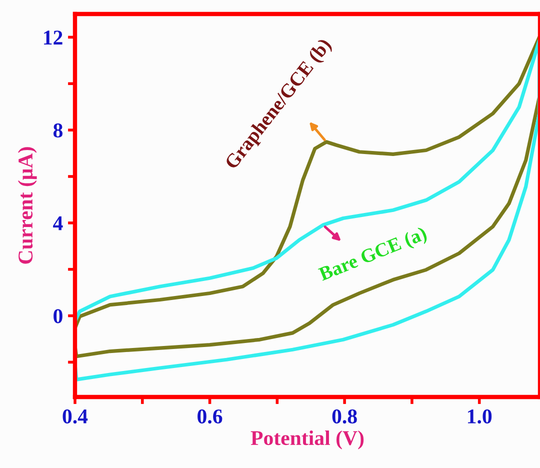 The image size is (540, 468). What do you see at coordinates (27, 205) in the screenshot?
I see `y-axis-title: Current (μA)` at bounding box center [27, 205].